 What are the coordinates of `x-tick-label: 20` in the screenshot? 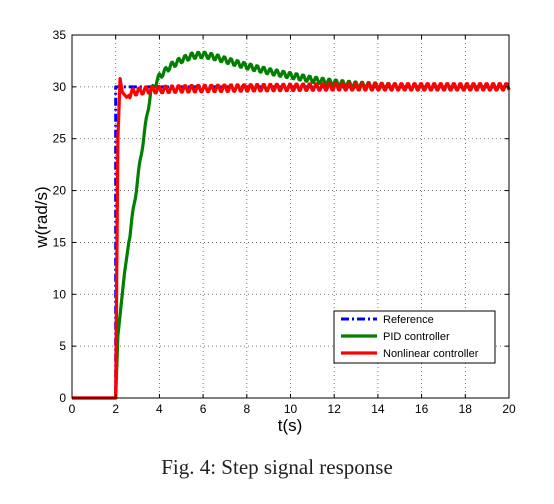 It's located at (509, 409).